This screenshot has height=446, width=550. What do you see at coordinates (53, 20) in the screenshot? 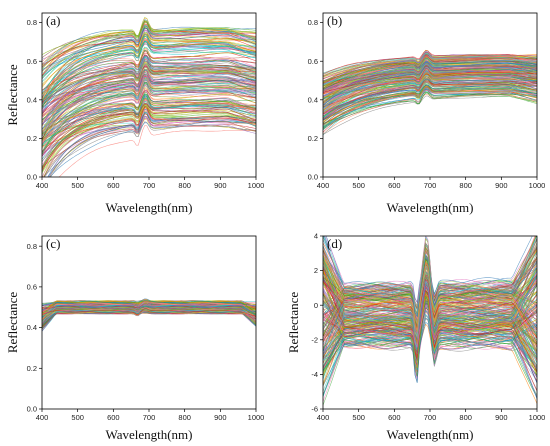
I see `panel-letter: (a)` at bounding box center [53, 20].